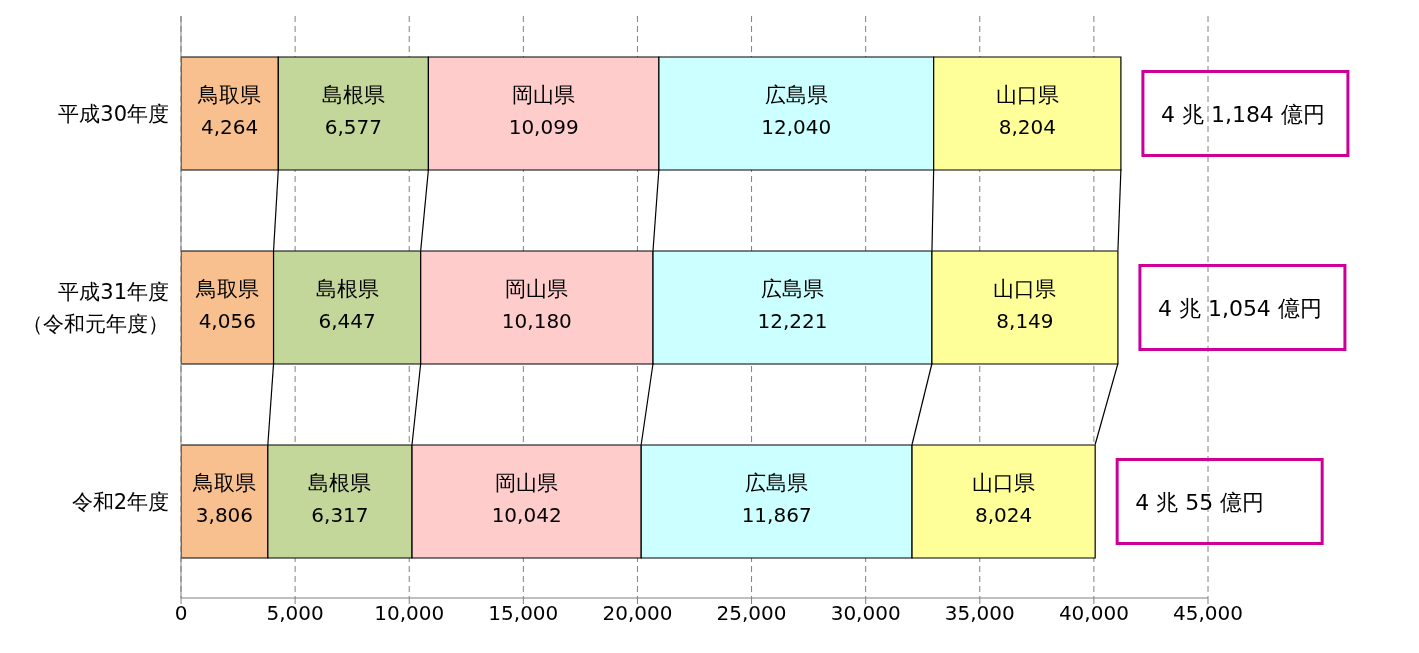 The image size is (1419, 653). What do you see at coordinates (1027, 94) in the screenshot?
I see `series-label: 山口県` at bounding box center [1027, 94].